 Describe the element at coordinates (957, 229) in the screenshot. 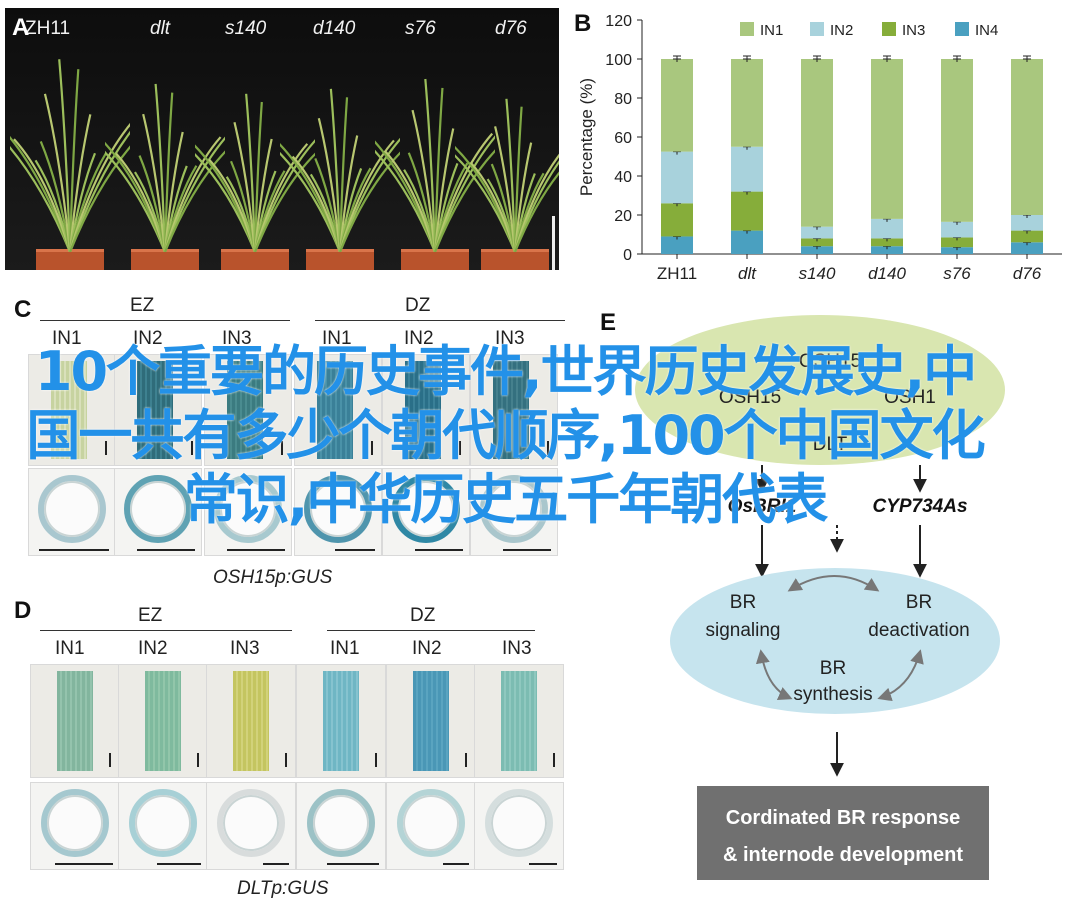

I see `bar-in2` at that location.